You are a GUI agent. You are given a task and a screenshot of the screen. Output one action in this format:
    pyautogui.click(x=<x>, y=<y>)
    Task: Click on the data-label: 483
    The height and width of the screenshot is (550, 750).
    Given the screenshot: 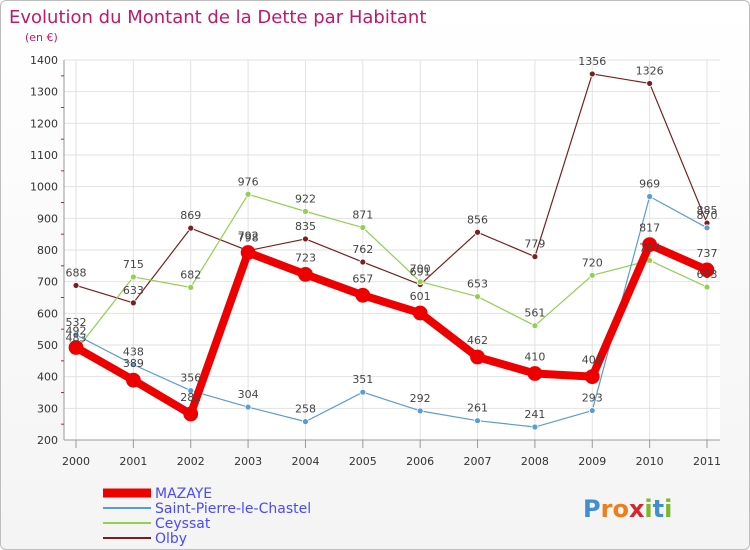 What is the action you would take?
    pyautogui.click(x=76, y=337)
    